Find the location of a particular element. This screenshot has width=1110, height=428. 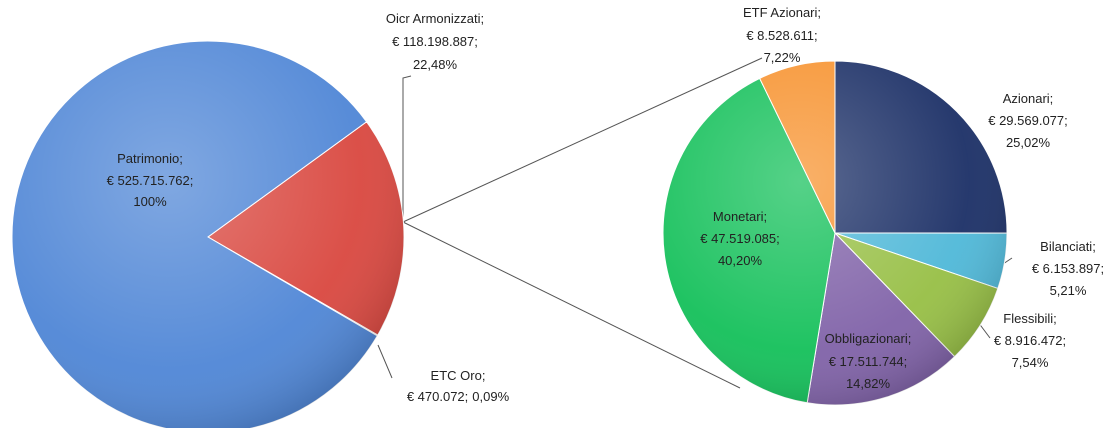

slice-label: Oicr Armonizzati; € 118.198.887; 22,48% is located at coordinates (435, 41).